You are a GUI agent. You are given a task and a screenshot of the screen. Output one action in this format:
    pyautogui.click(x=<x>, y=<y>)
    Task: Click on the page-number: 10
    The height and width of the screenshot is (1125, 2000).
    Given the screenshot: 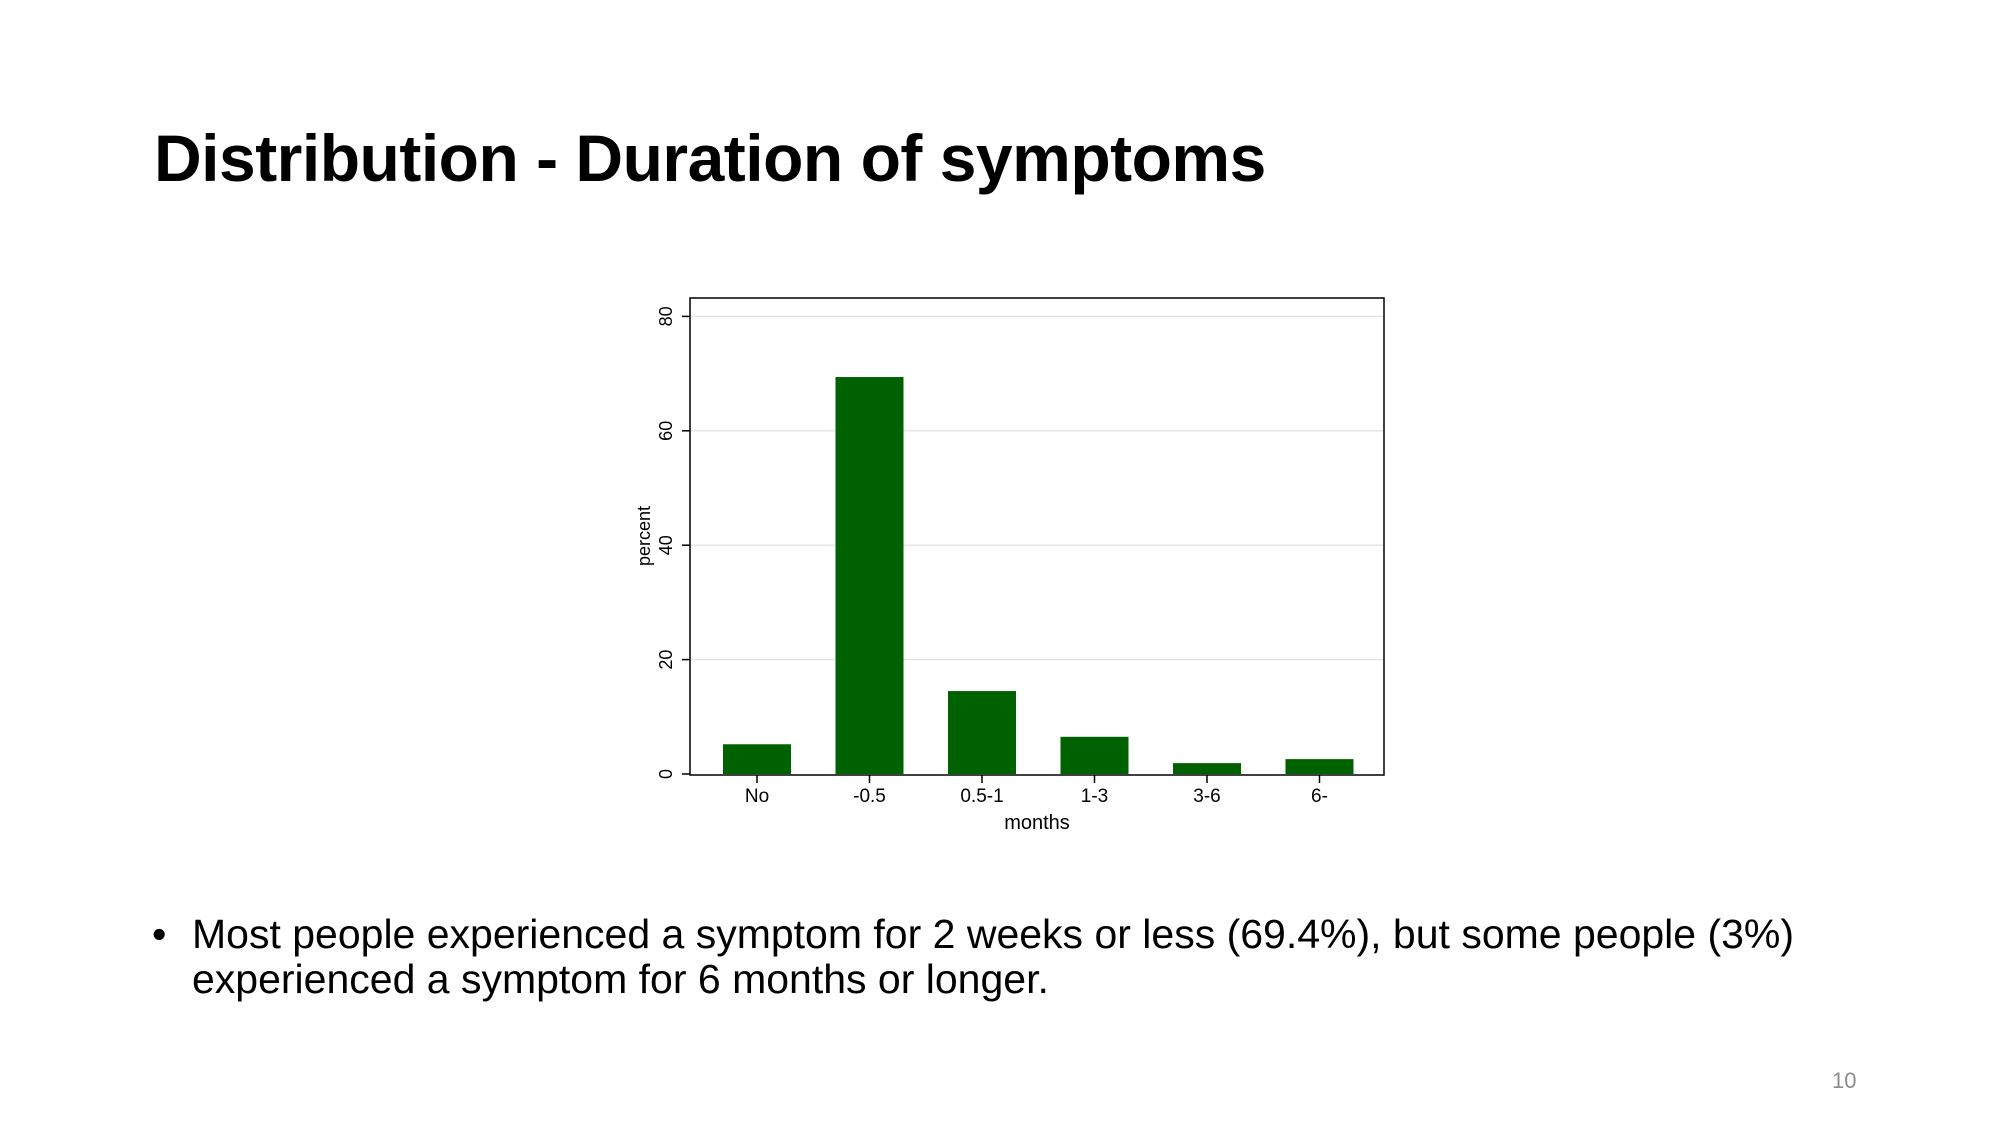 What is the action you would take?
    pyautogui.click(x=1844, y=1080)
    